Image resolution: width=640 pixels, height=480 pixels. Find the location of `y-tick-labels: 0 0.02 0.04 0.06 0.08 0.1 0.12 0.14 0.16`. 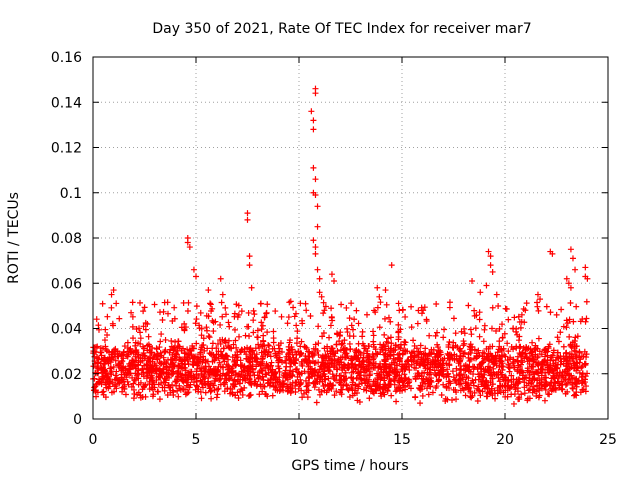

y-tick-labels: 0 0.02 0.04 0.06 0.08 0.1 0.12 0.14 0.16 is located at coordinates (66, 239).